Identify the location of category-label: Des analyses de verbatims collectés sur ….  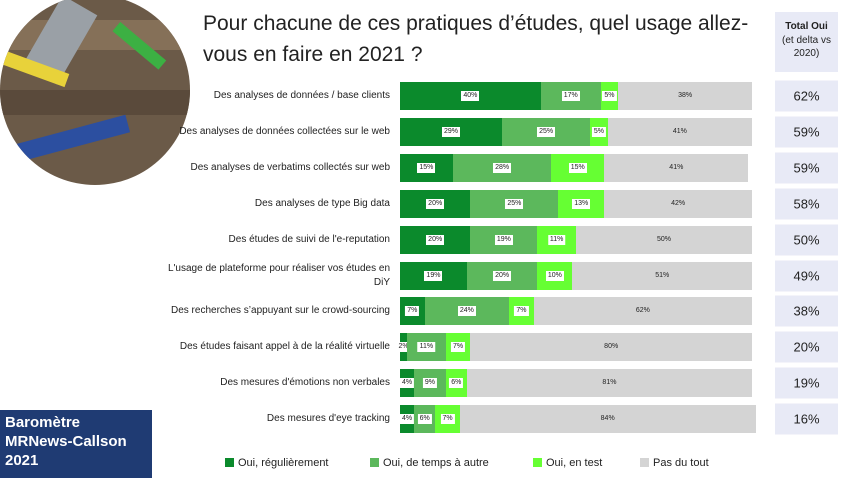
(290, 167).